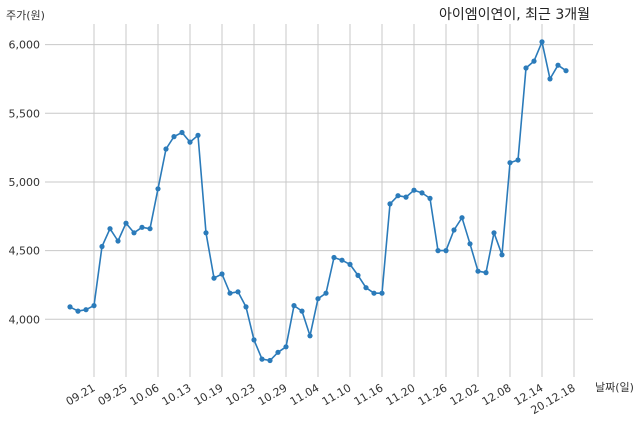  Describe the element at coordinates (113, 394) in the screenshot. I see `x-tick-label: 09.25` at that location.